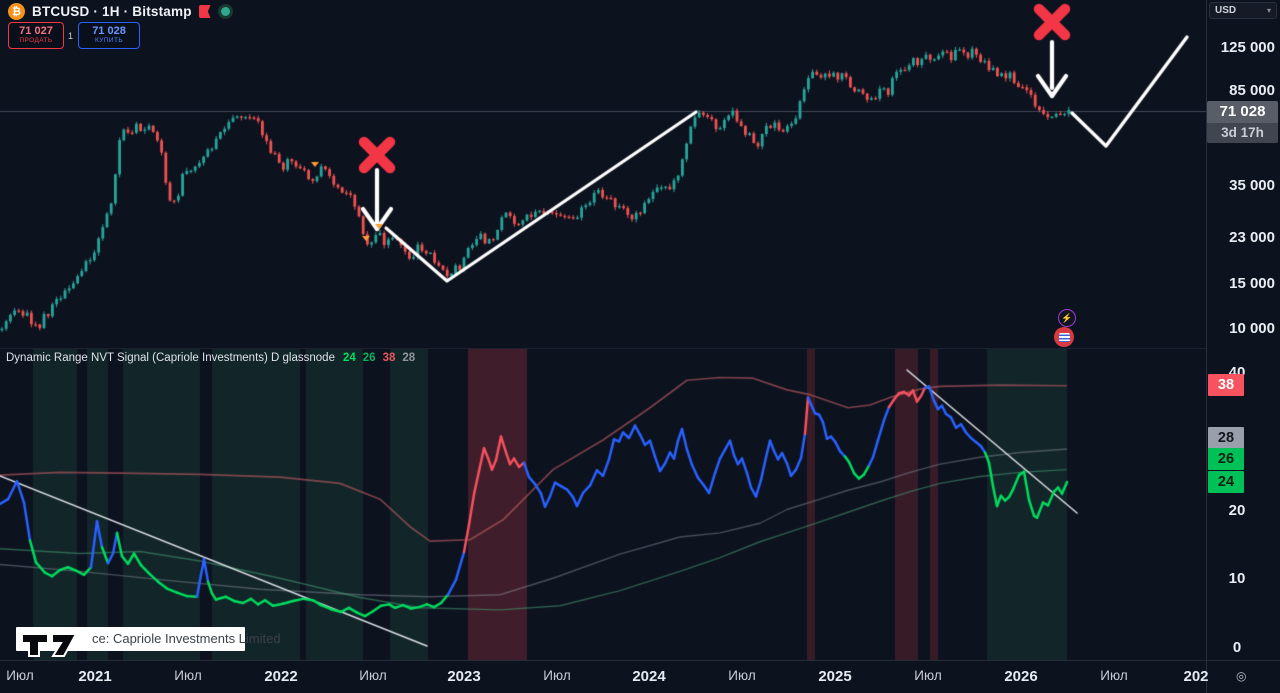 This screenshot has width=1280, height=693. Describe the element at coordinates (281, 676) in the screenshot. I see `time-axis-label: 2022` at that location.